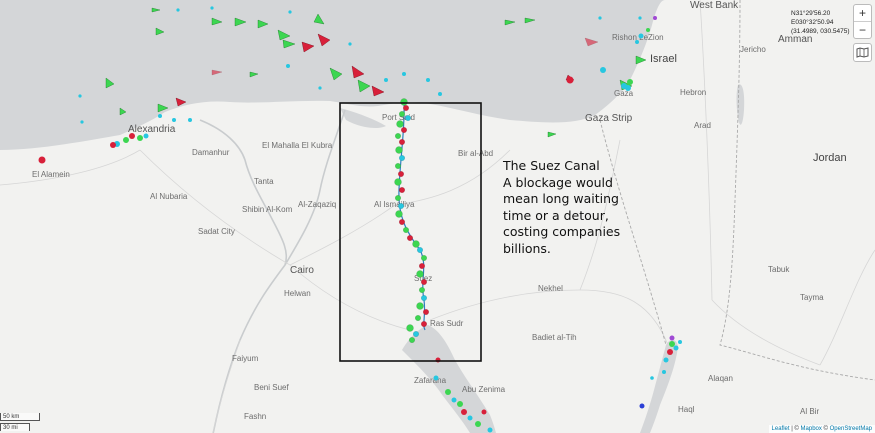 This screenshot has width=875, height=433. I want to click on canal-vessel-markers, so click(412, 221).